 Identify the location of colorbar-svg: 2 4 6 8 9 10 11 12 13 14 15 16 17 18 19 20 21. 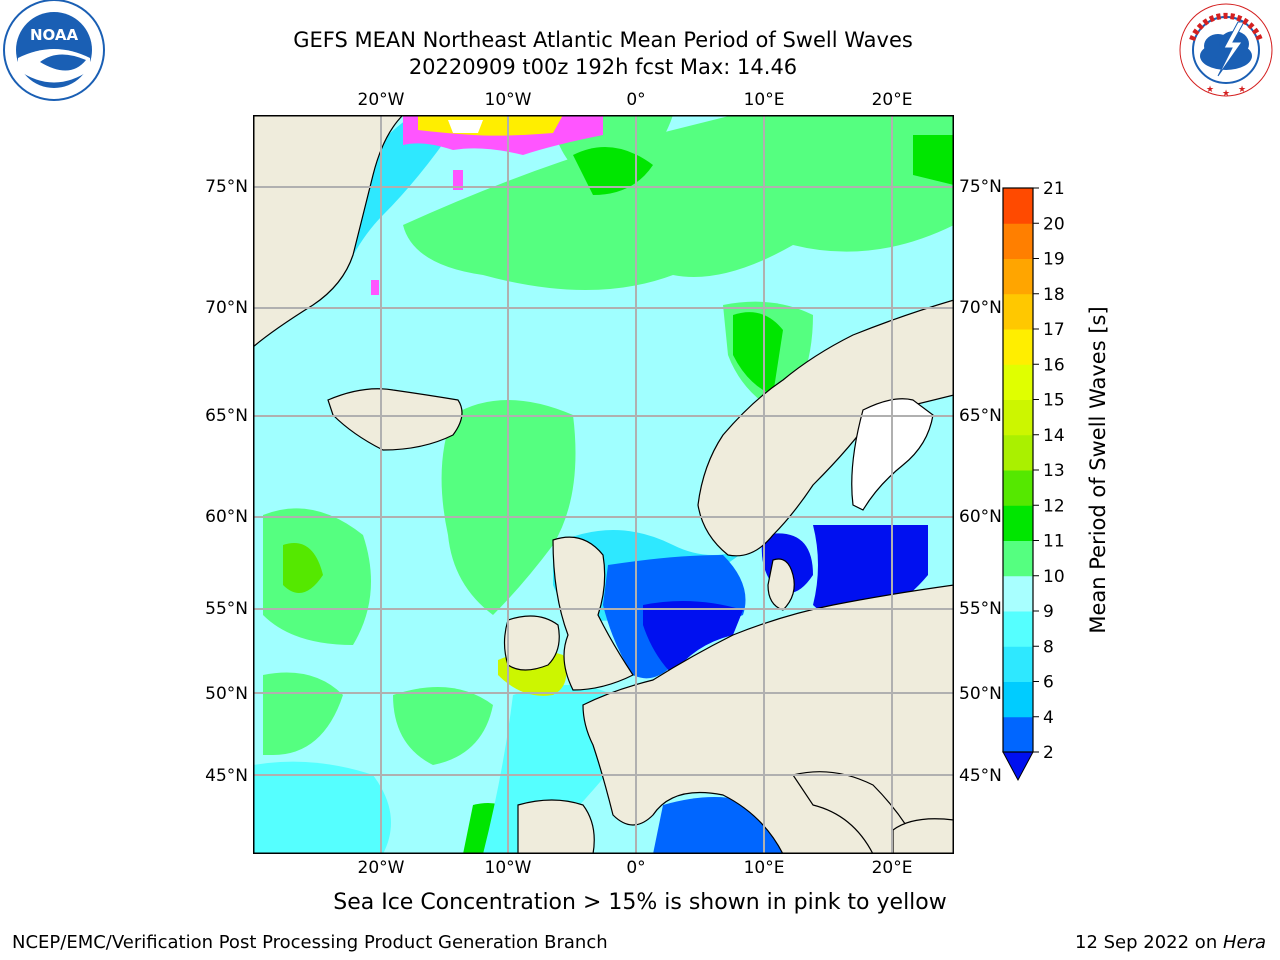
(1033, 480).